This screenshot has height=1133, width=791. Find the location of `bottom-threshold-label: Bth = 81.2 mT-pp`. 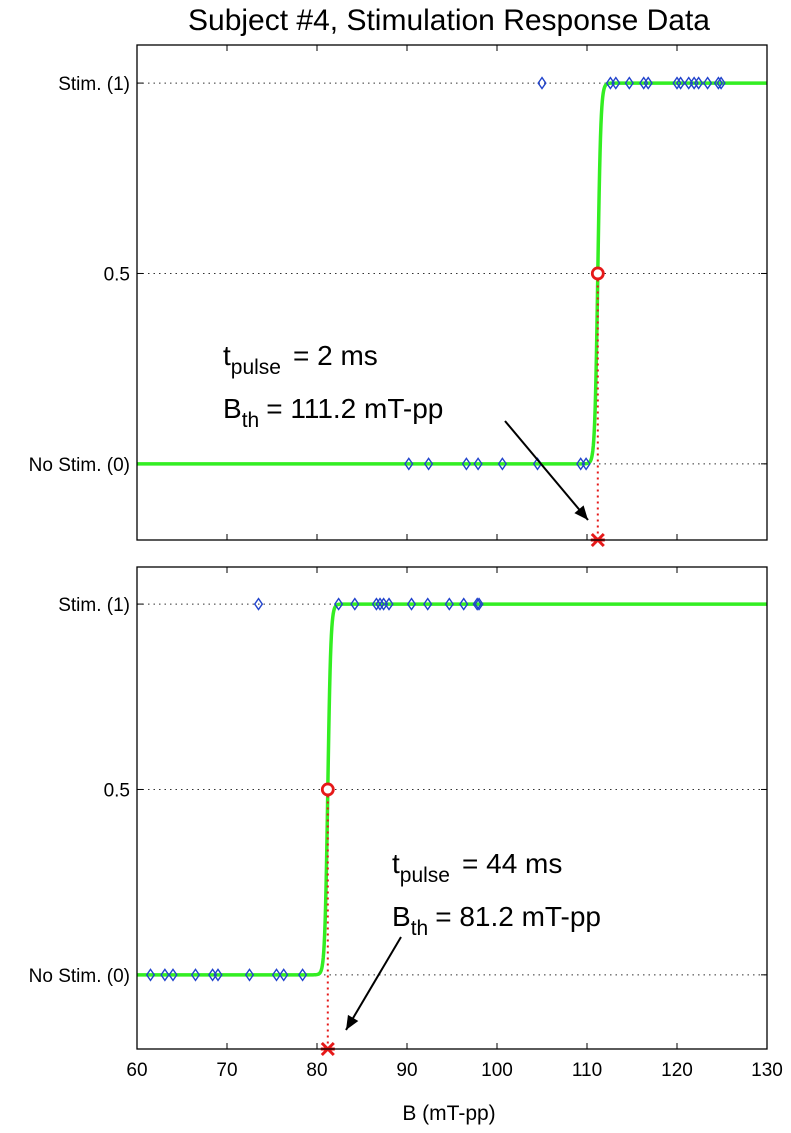

bottom-threshold-label: Bth = 81.2 mT-pp is located at coordinates (496, 920).